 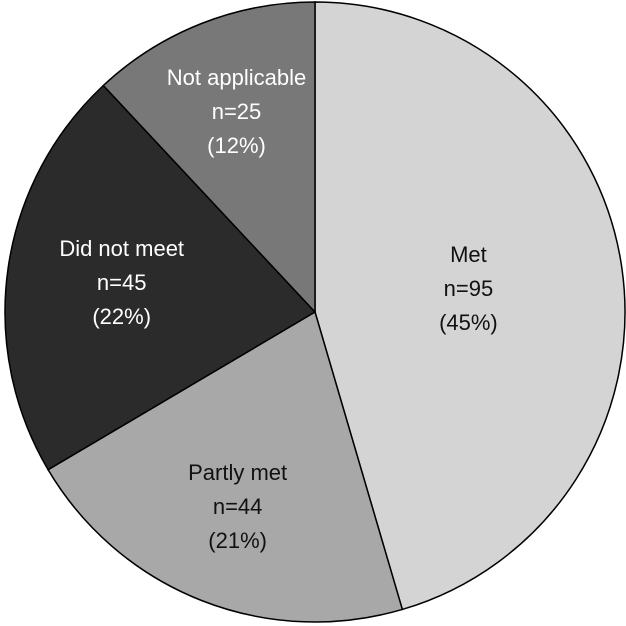 What do you see at coordinates (469, 288) in the screenshot?
I see `slice-count-label: n=95` at bounding box center [469, 288].